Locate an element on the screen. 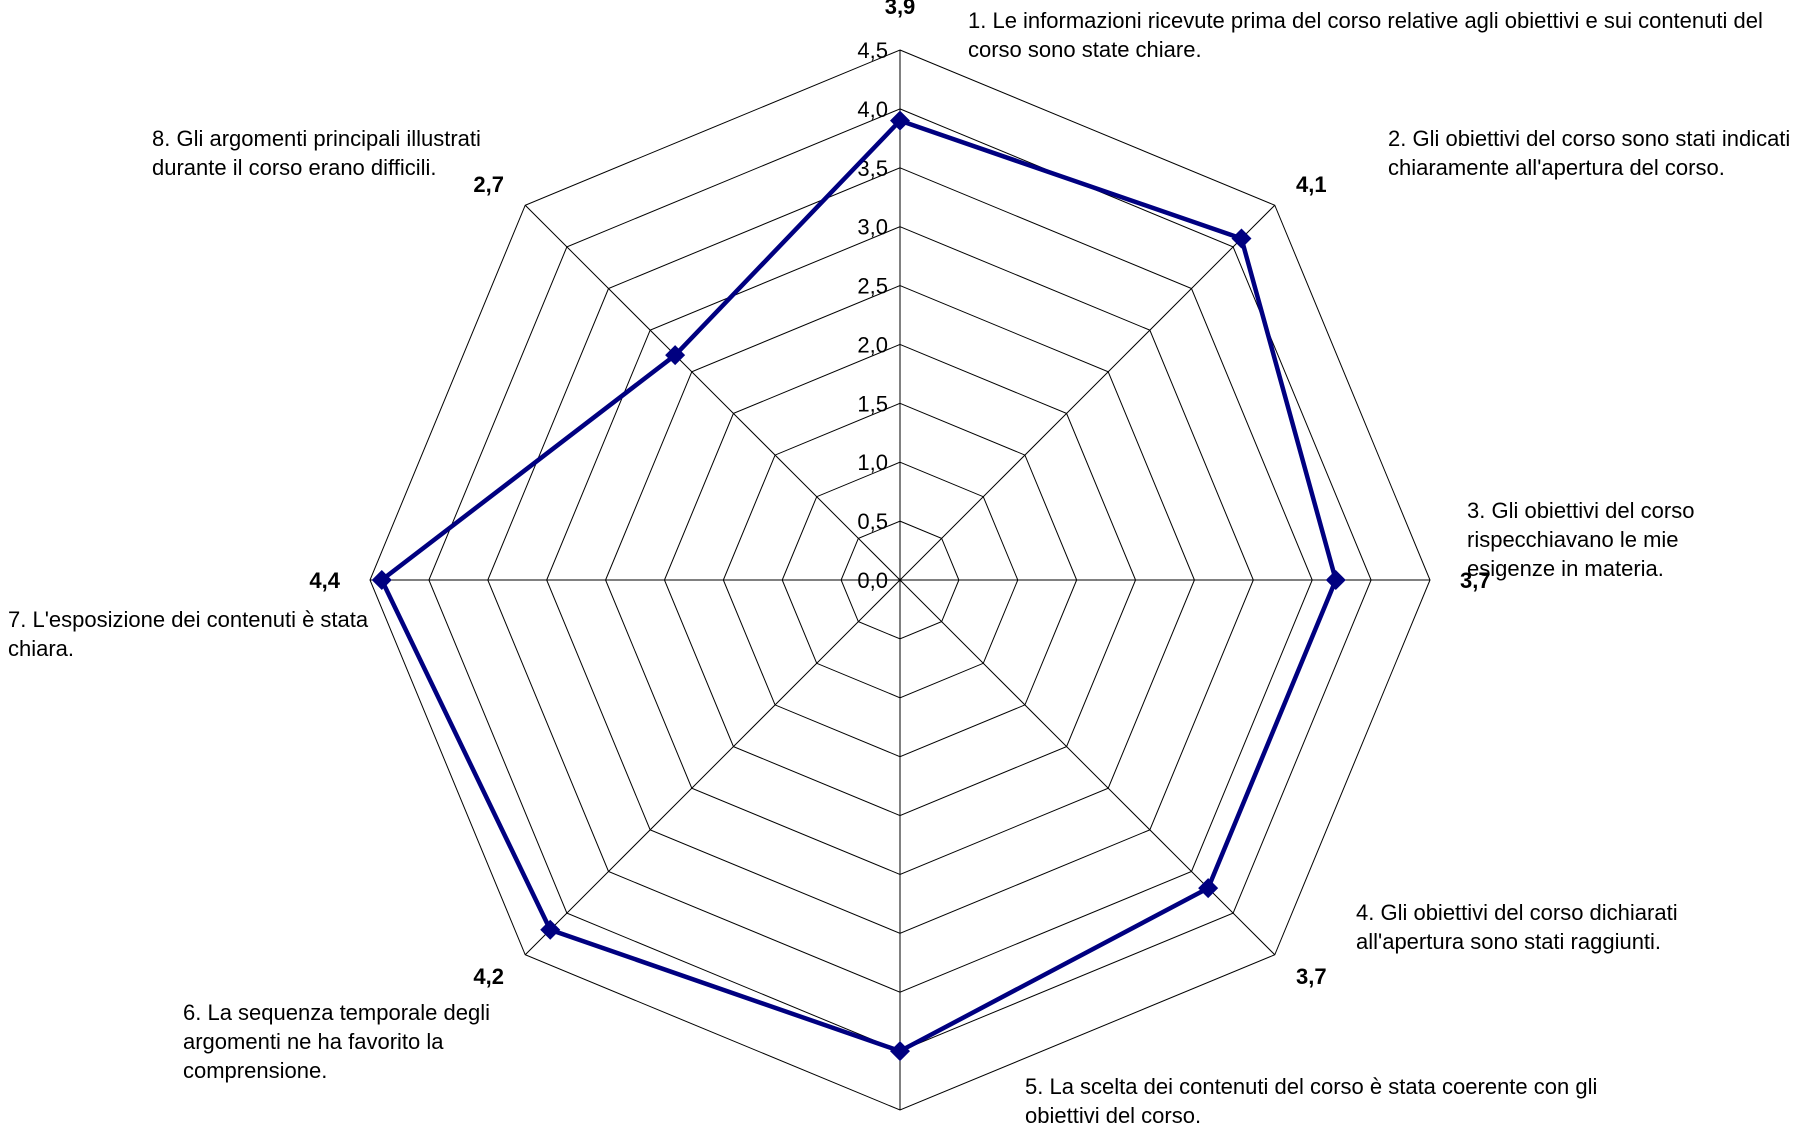 This screenshot has height=1131, width=1803. value-label-6: 4,2 is located at coordinates (488, 976).